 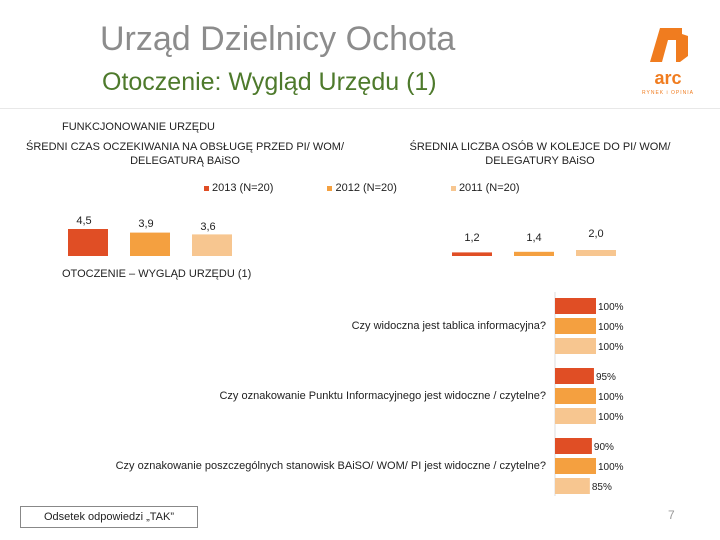 What do you see at coordinates (575, 466) in the screenshot?
I see `bar-stations-2012` at bounding box center [575, 466].